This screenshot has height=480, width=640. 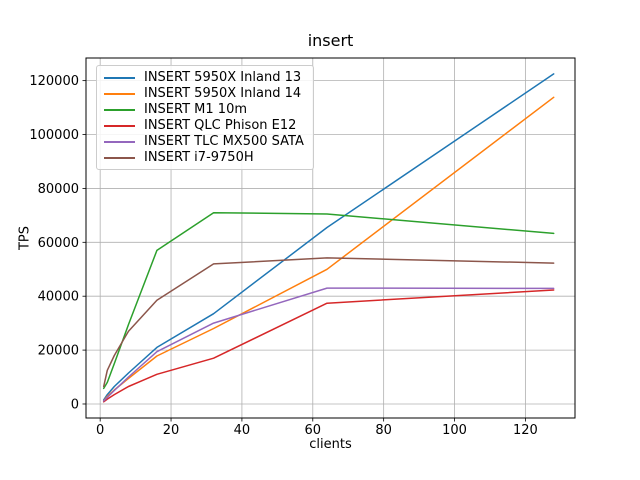 I want to click on y-tick-label: 20000, so click(x=58, y=351).